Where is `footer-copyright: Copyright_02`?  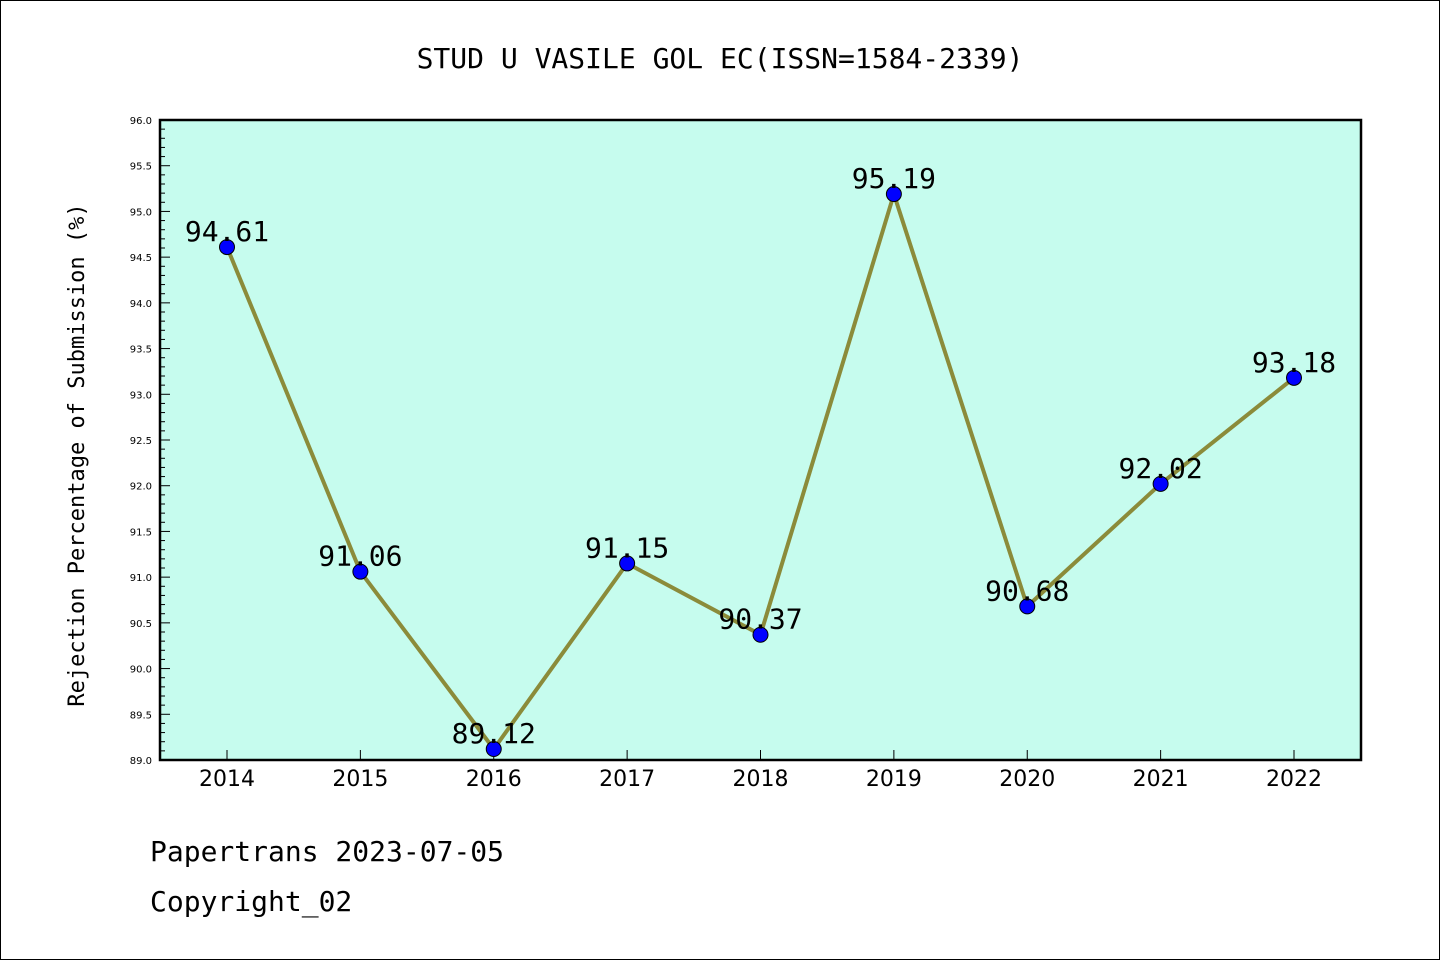 footer-copyright: Copyright_02 is located at coordinates (251, 901).